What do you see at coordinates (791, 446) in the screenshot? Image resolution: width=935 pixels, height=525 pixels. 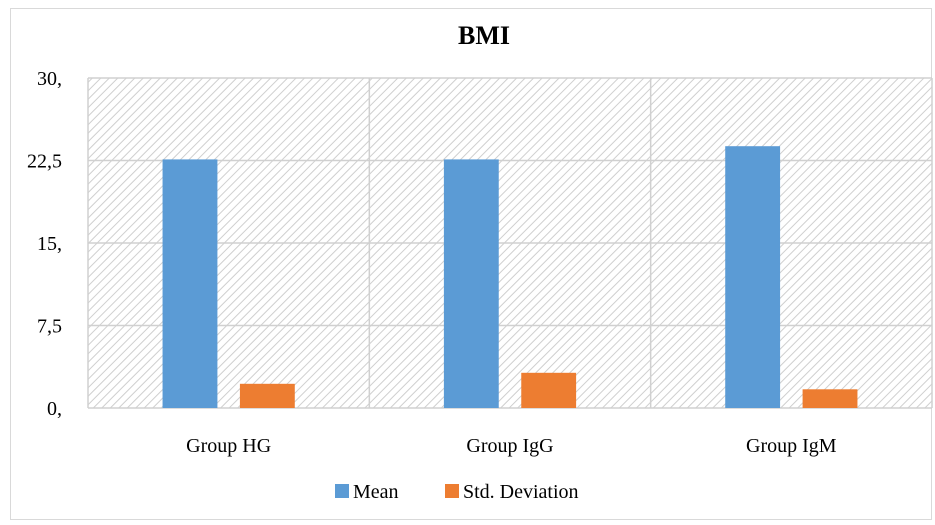 I see `x-category-label: Group IgM` at bounding box center [791, 446].